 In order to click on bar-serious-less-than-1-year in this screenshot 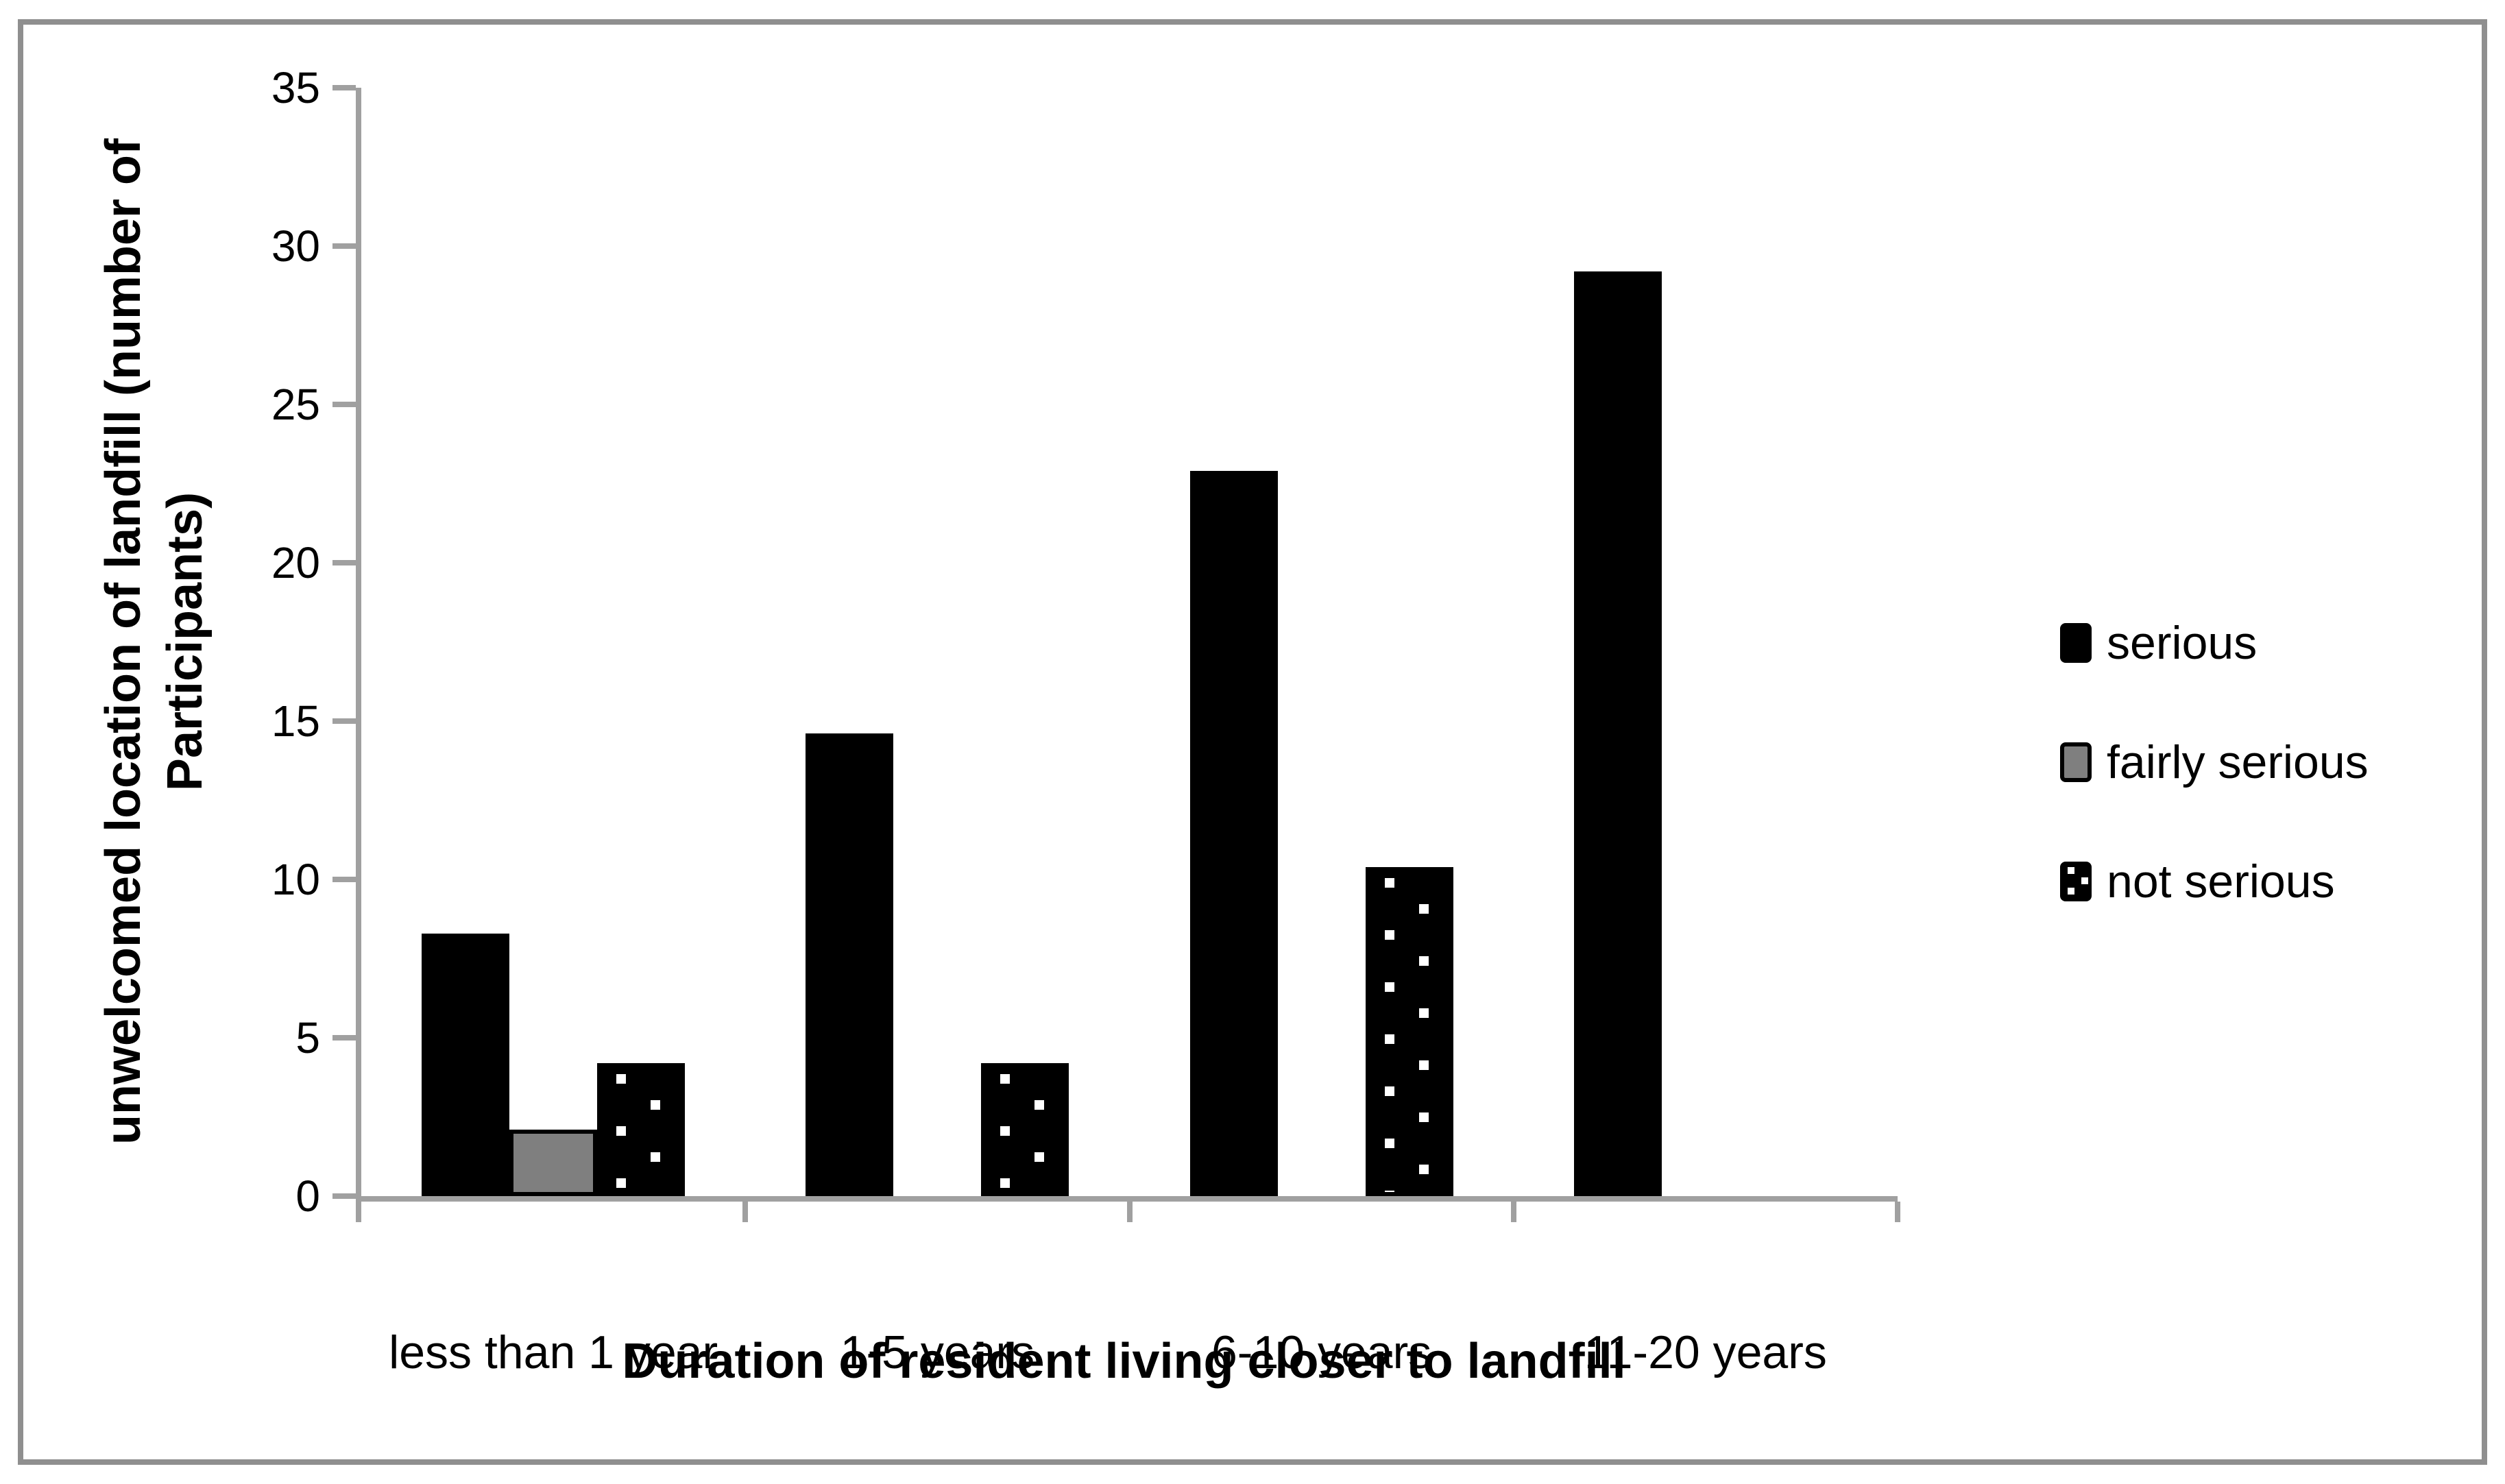, I will do `click(466, 1064)`.